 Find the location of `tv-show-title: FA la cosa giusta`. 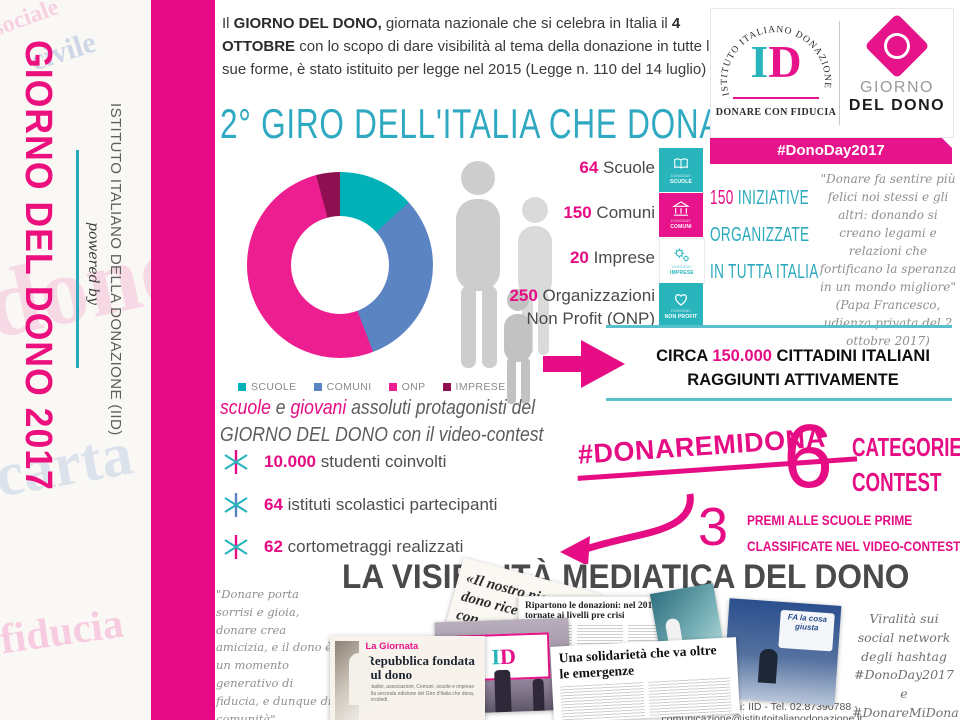

tv-show-title: FA la cosa giusta is located at coordinates (806, 630).